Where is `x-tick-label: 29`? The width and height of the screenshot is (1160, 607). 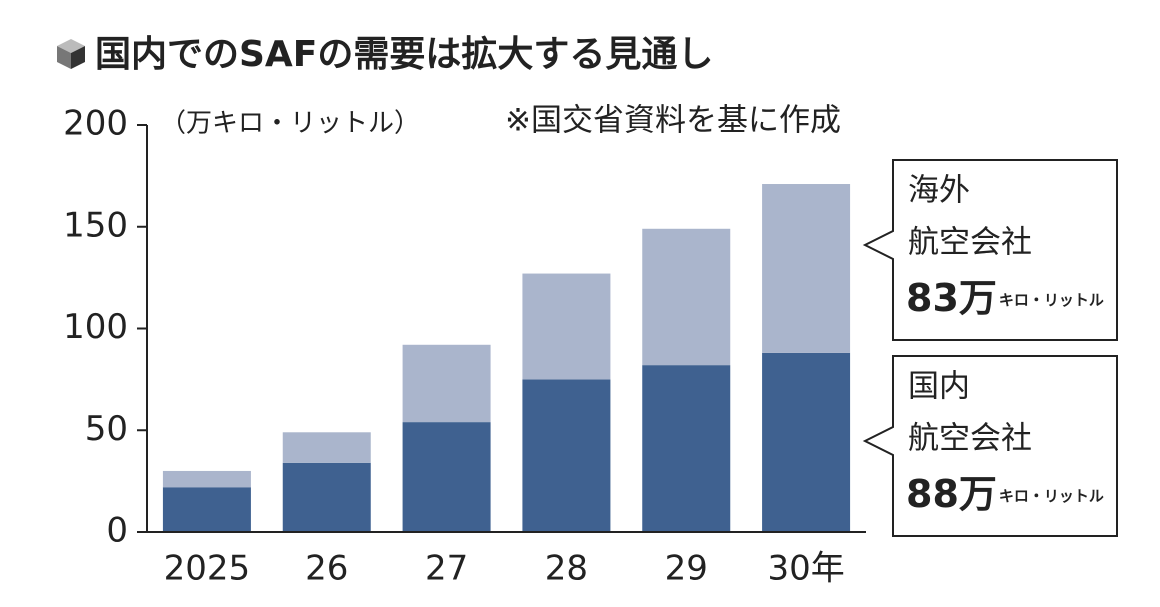 x-tick-label: 29 is located at coordinates (686, 569).